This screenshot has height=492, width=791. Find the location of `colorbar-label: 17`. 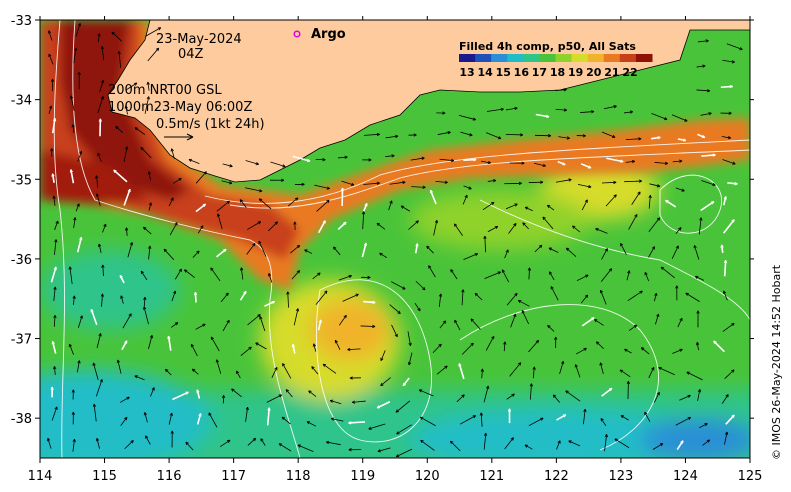

colorbar-label: 17 is located at coordinates (539, 72).